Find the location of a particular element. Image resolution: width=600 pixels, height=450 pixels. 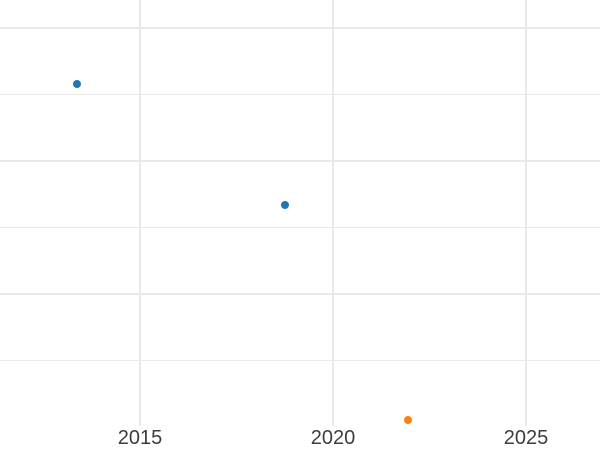

x-tick-label: 2020 is located at coordinates (333, 438).